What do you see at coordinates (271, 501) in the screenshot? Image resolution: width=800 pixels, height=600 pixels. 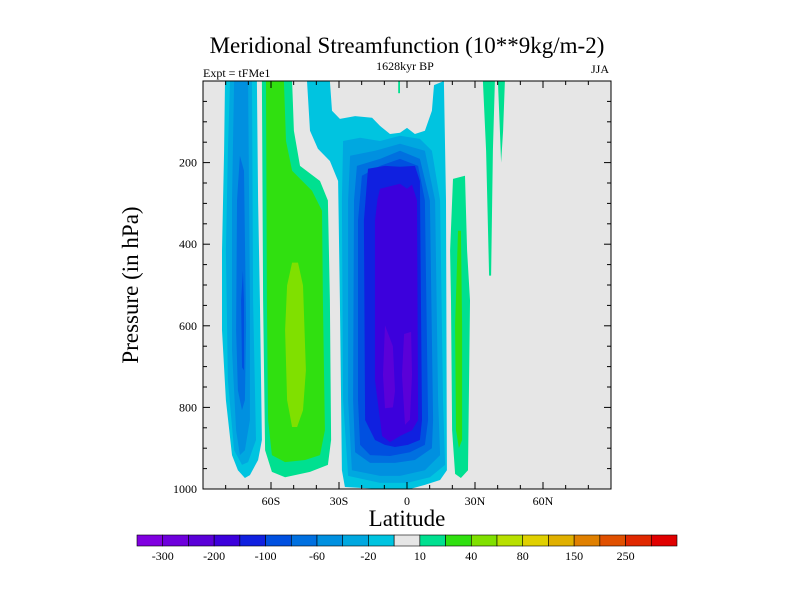 I see `x-tick-label: 60S` at bounding box center [271, 501].